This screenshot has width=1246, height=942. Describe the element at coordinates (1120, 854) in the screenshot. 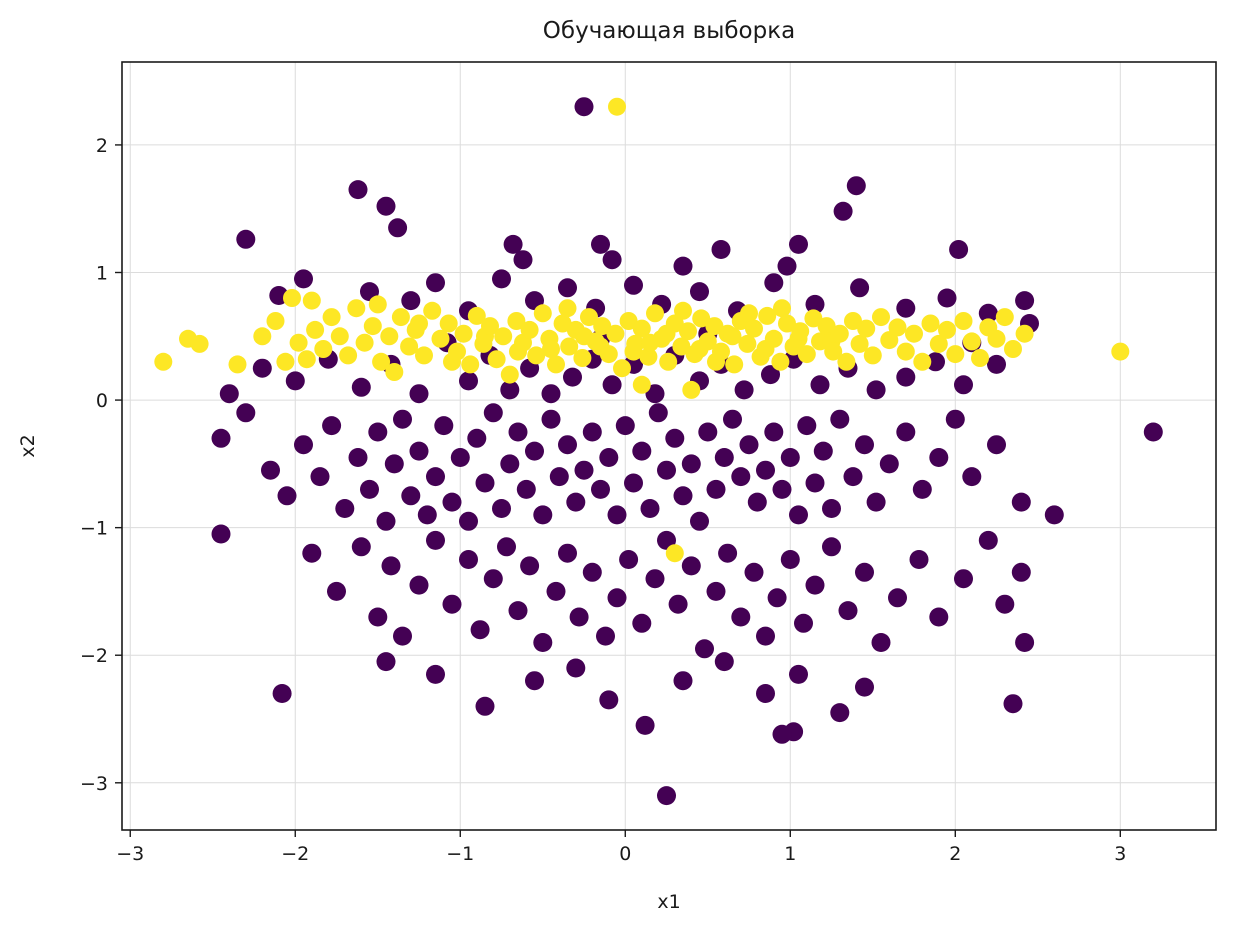

I see `x-tick-label: 3` at that location.